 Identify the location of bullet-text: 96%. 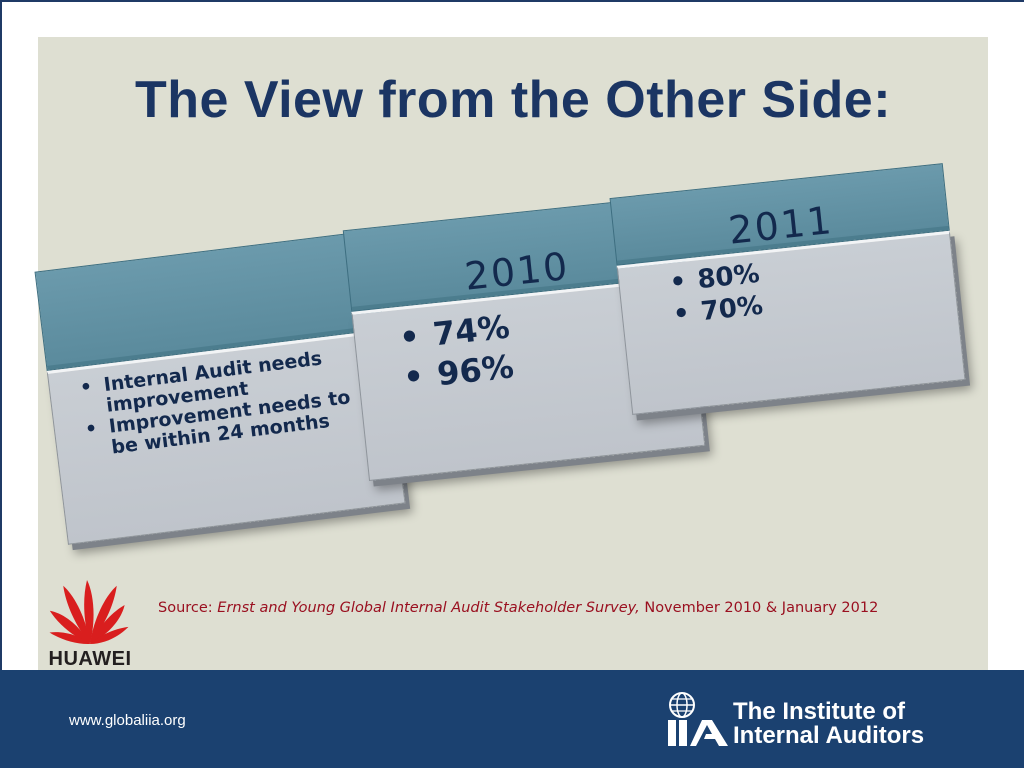
(475, 370).